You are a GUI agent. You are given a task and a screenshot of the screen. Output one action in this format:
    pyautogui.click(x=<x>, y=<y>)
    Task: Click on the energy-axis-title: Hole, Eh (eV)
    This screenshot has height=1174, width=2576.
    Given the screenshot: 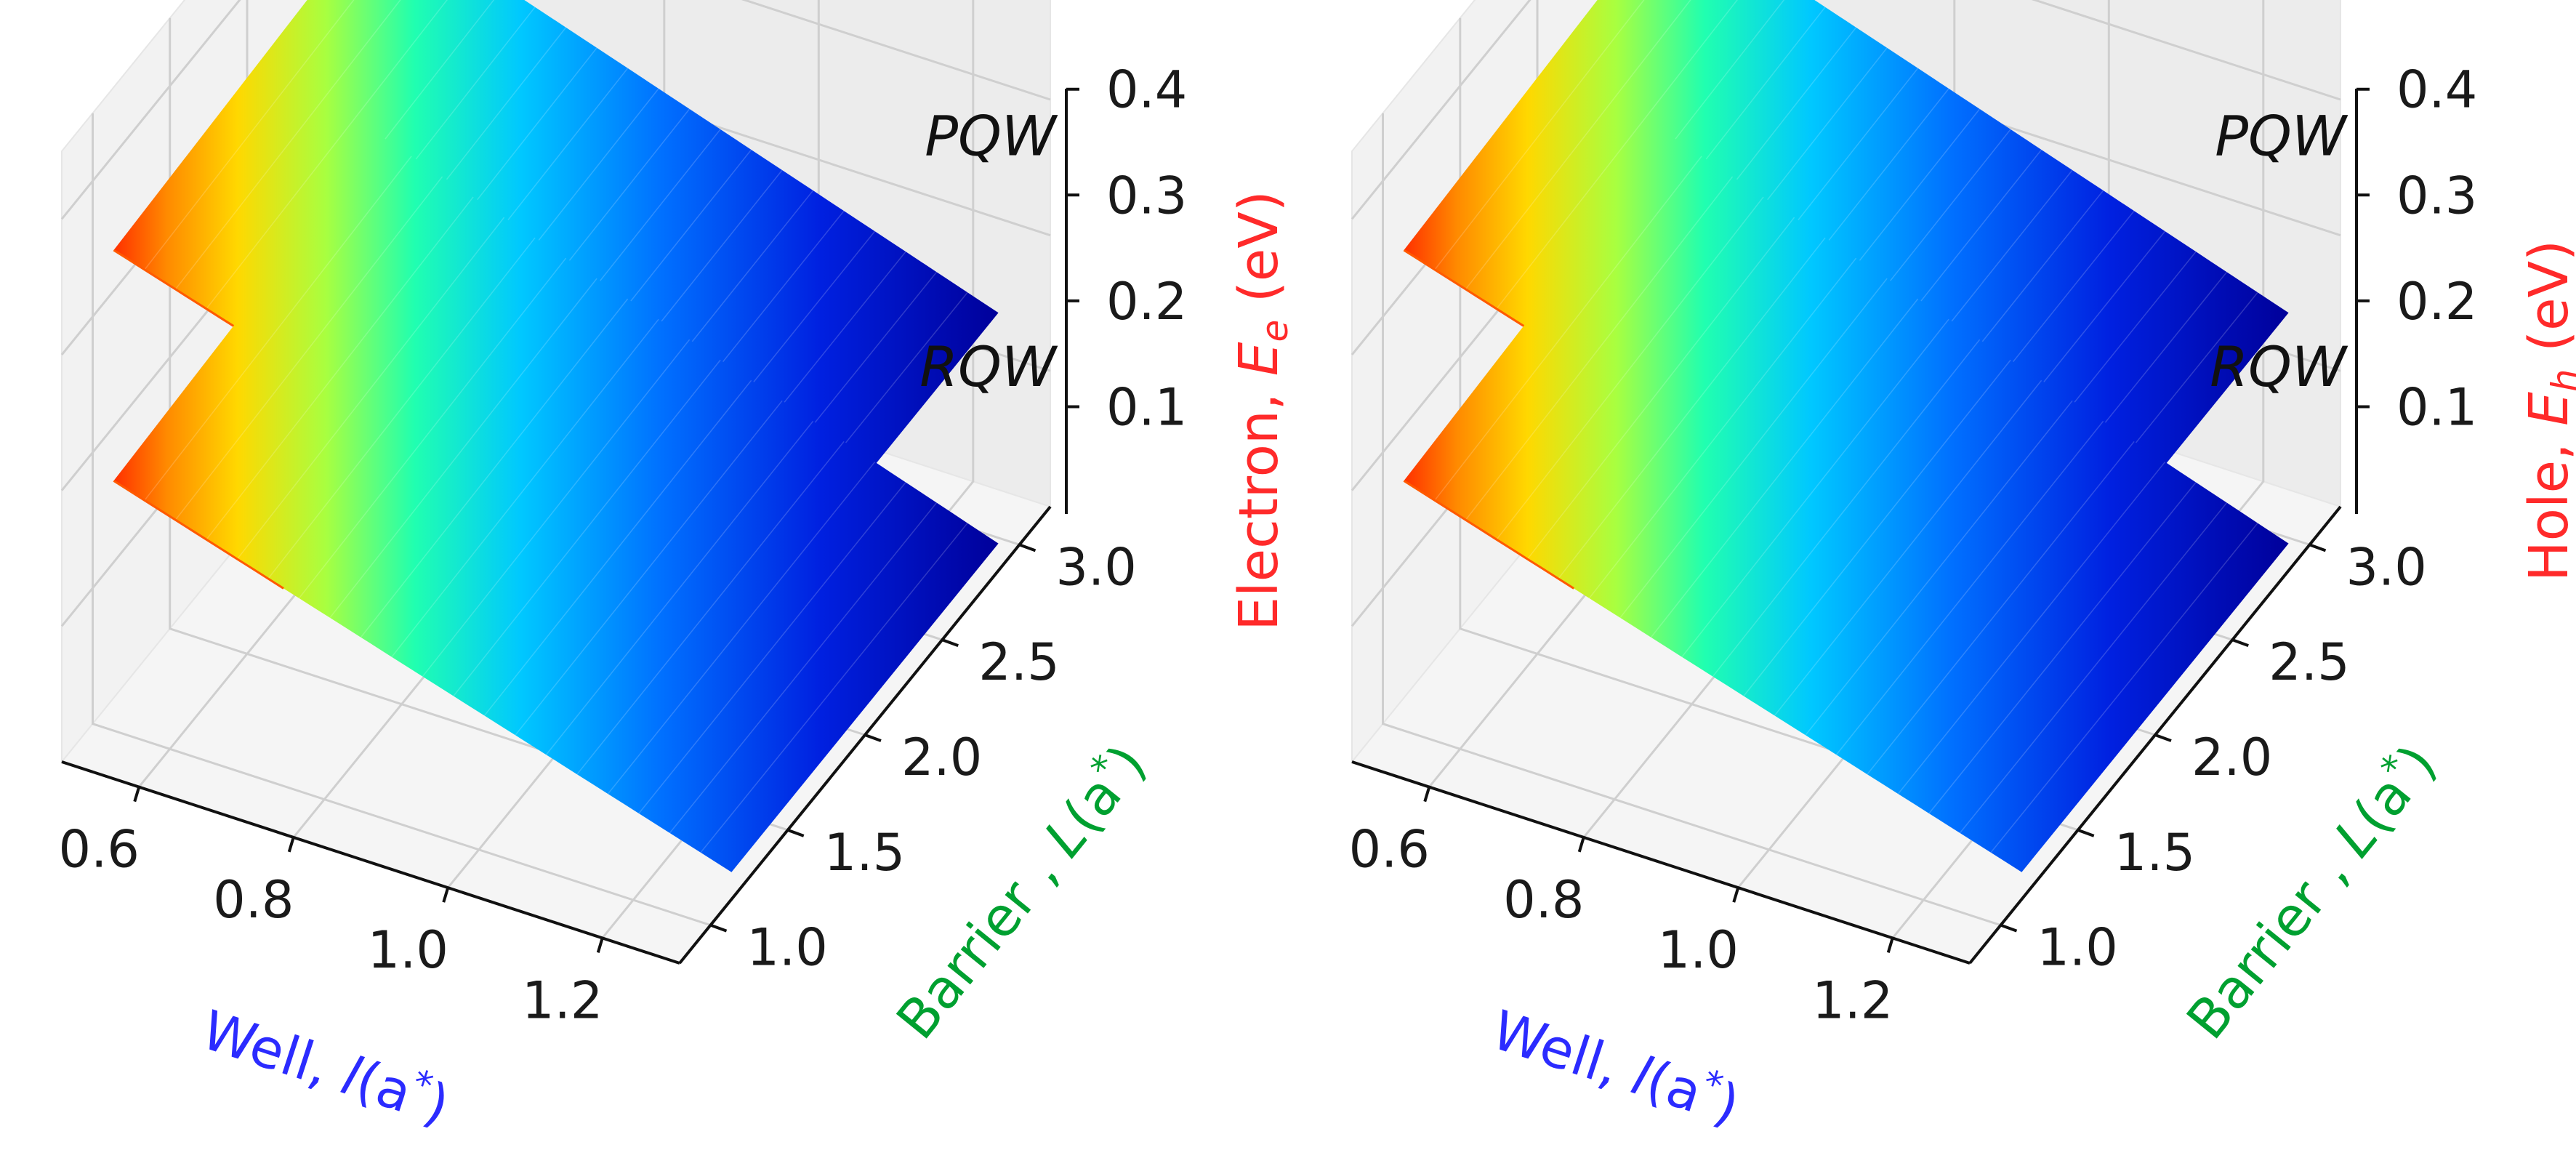 What is the action you would take?
    pyautogui.click(x=2547, y=411)
    